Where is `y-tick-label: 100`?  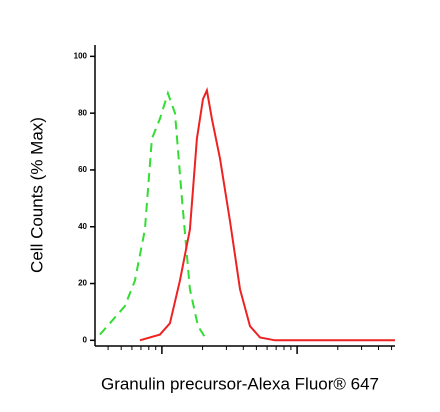
y-tick-label: 100 is located at coordinates (81, 55).